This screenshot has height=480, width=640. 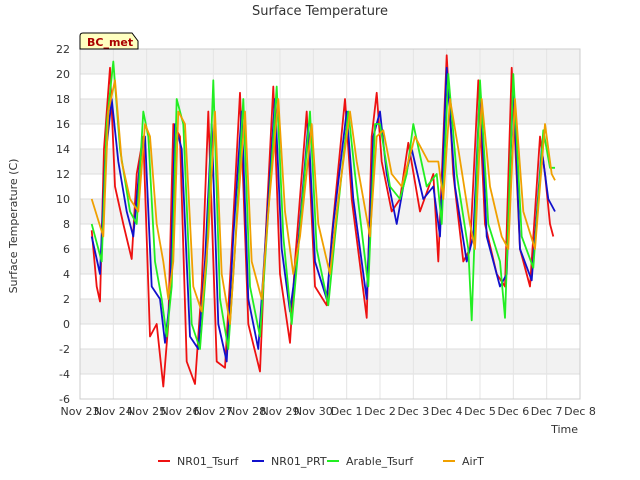 What do you see at coordinates (113, 411) in the screenshot?
I see `x-tick-label: Nov 24` at bounding box center [113, 411].